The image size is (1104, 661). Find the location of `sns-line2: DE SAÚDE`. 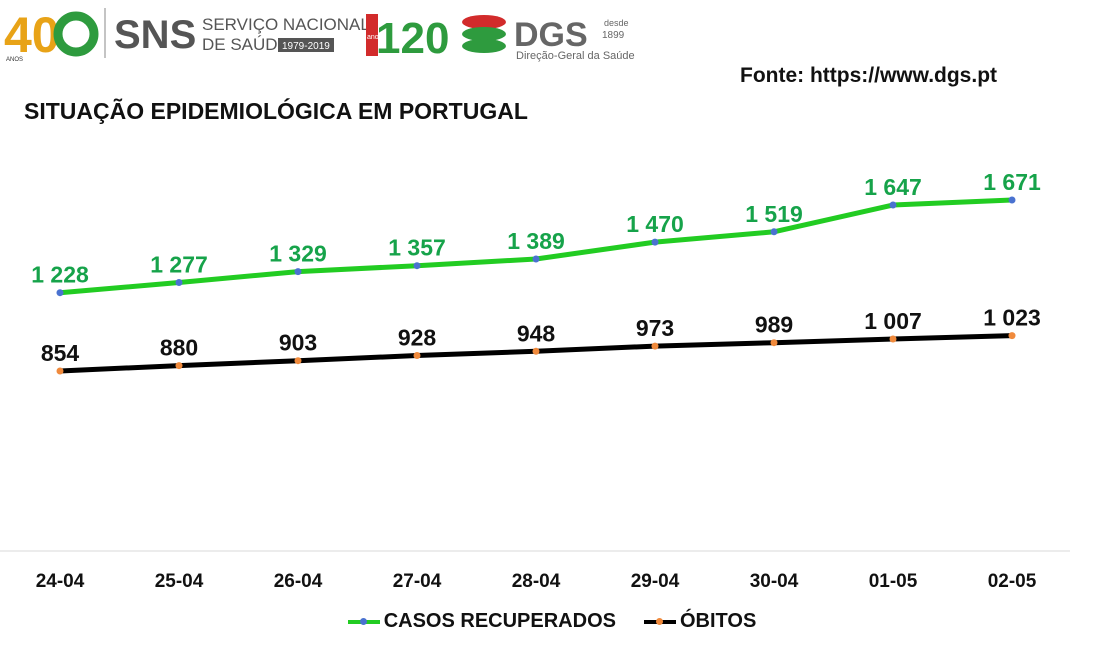

sns-line2: DE SAÚDE is located at coordinates (245, 44).